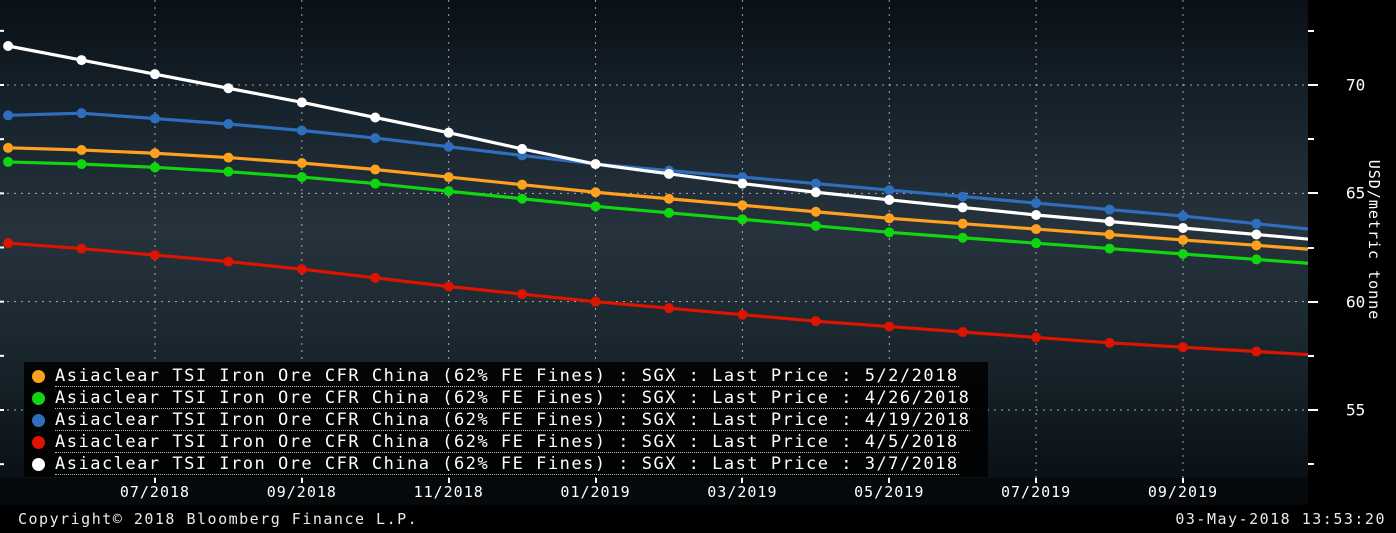 This screenshot has width=1396, height=533. Describe the element at coordinates (1356, 85) in the screenshot. I see `y-axis-label: 70` at that location.